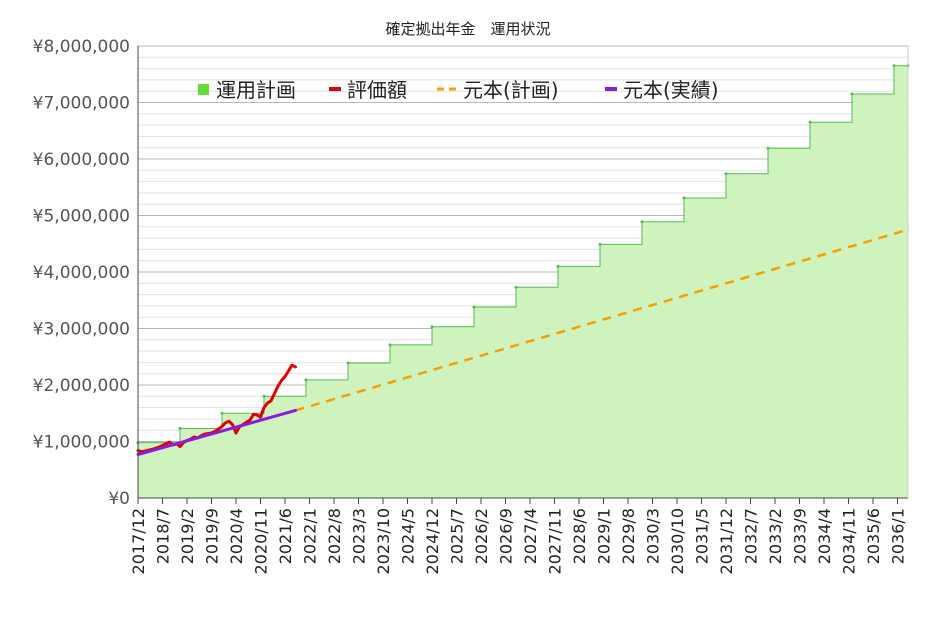 The width and height of the screenshot is (937, 623). Describe the element at coordinates (726, 541) in the screenshot. I see `x-tick-label: 2031/12` at that location.